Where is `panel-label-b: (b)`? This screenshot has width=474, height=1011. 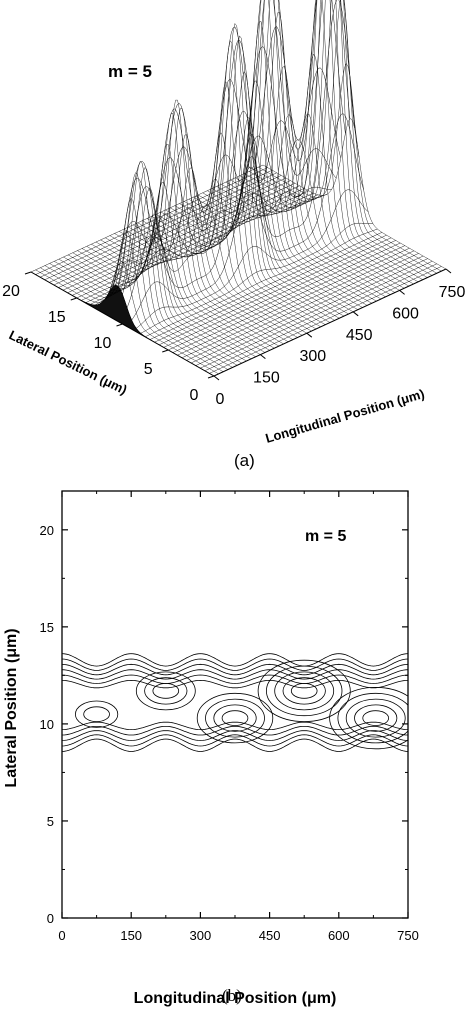
panel-label-b: (b) is located at coordinates (232, 995).